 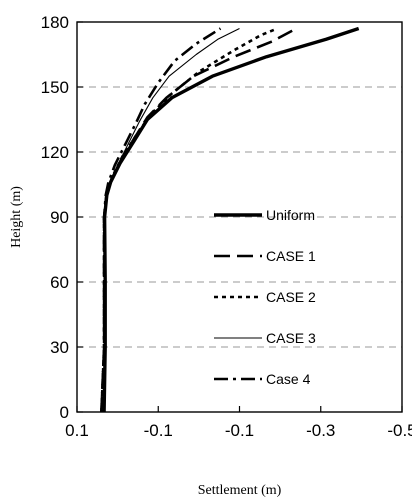 What do you see at coordinates (291, 256) in the screenshot?
I see `legend-label: CASE 1` at bounding box center [291, 256].